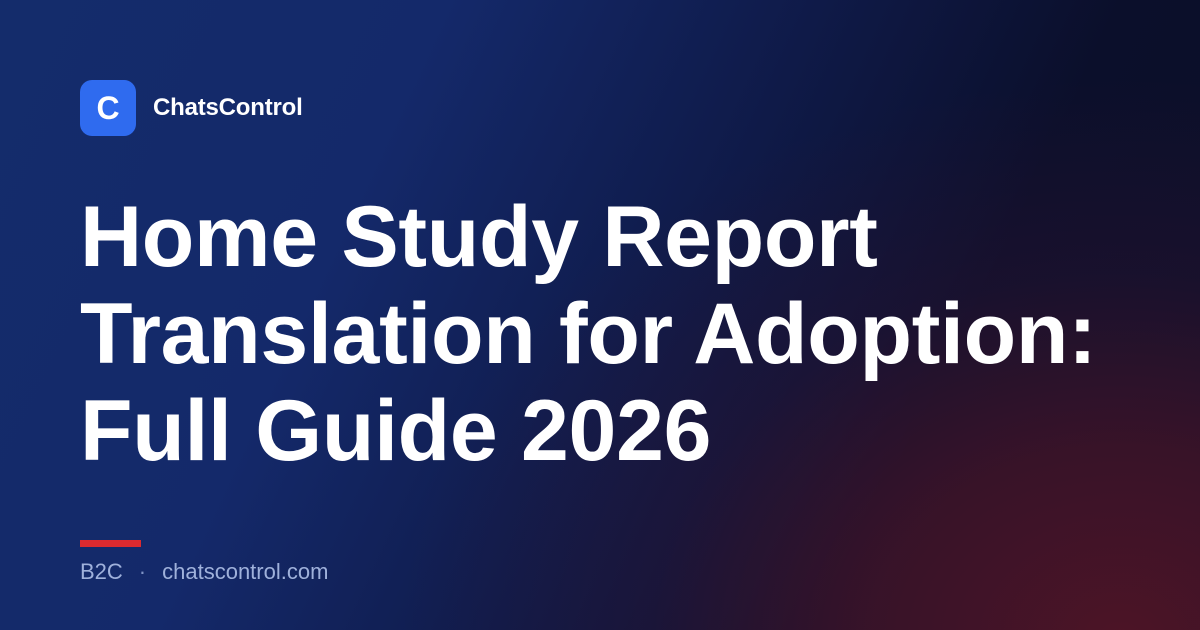  I want to click on domain-label: chatscontrol.com, so click(245, 571).